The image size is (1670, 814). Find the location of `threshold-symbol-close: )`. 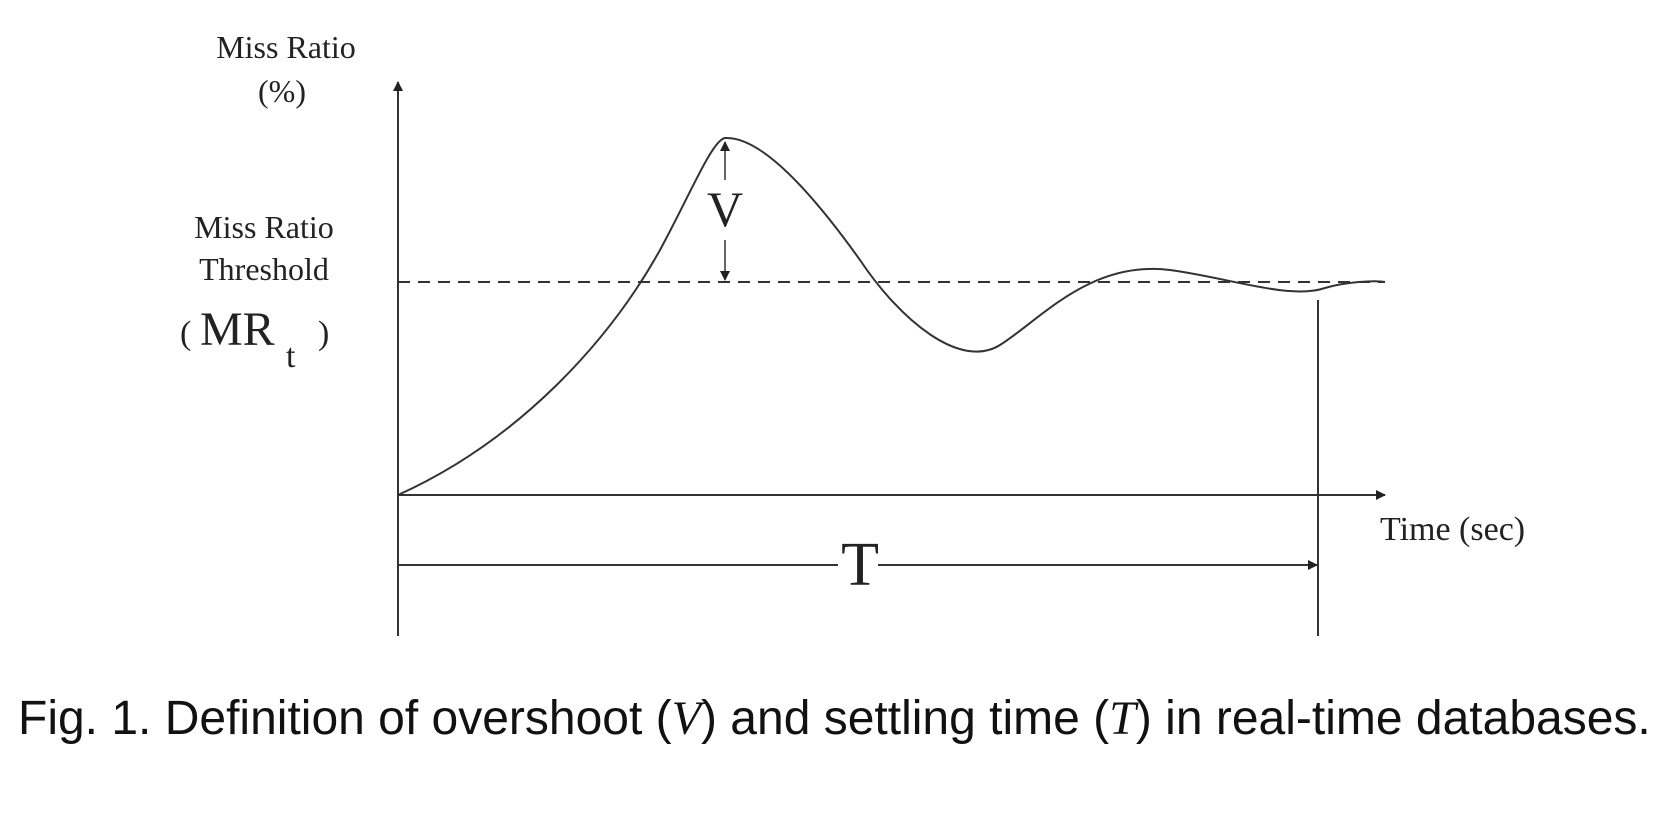

threshold-symbol-close: ) is located at coordinates (323, 333).